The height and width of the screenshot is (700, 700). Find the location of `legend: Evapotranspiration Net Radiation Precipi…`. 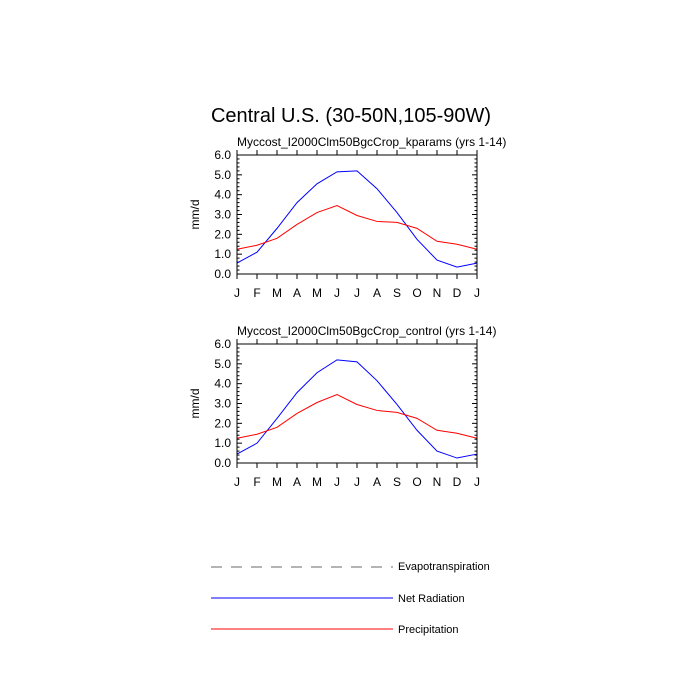

legend: Evapotranspiration Net Radiation Precipi… is located at coordinates (350, 598).